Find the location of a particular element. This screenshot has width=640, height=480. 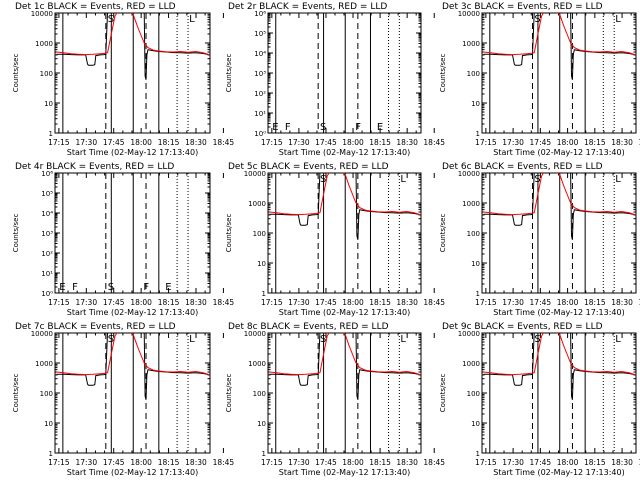

y-tick-label: 10⁵ is located at coordinates (47, 194).